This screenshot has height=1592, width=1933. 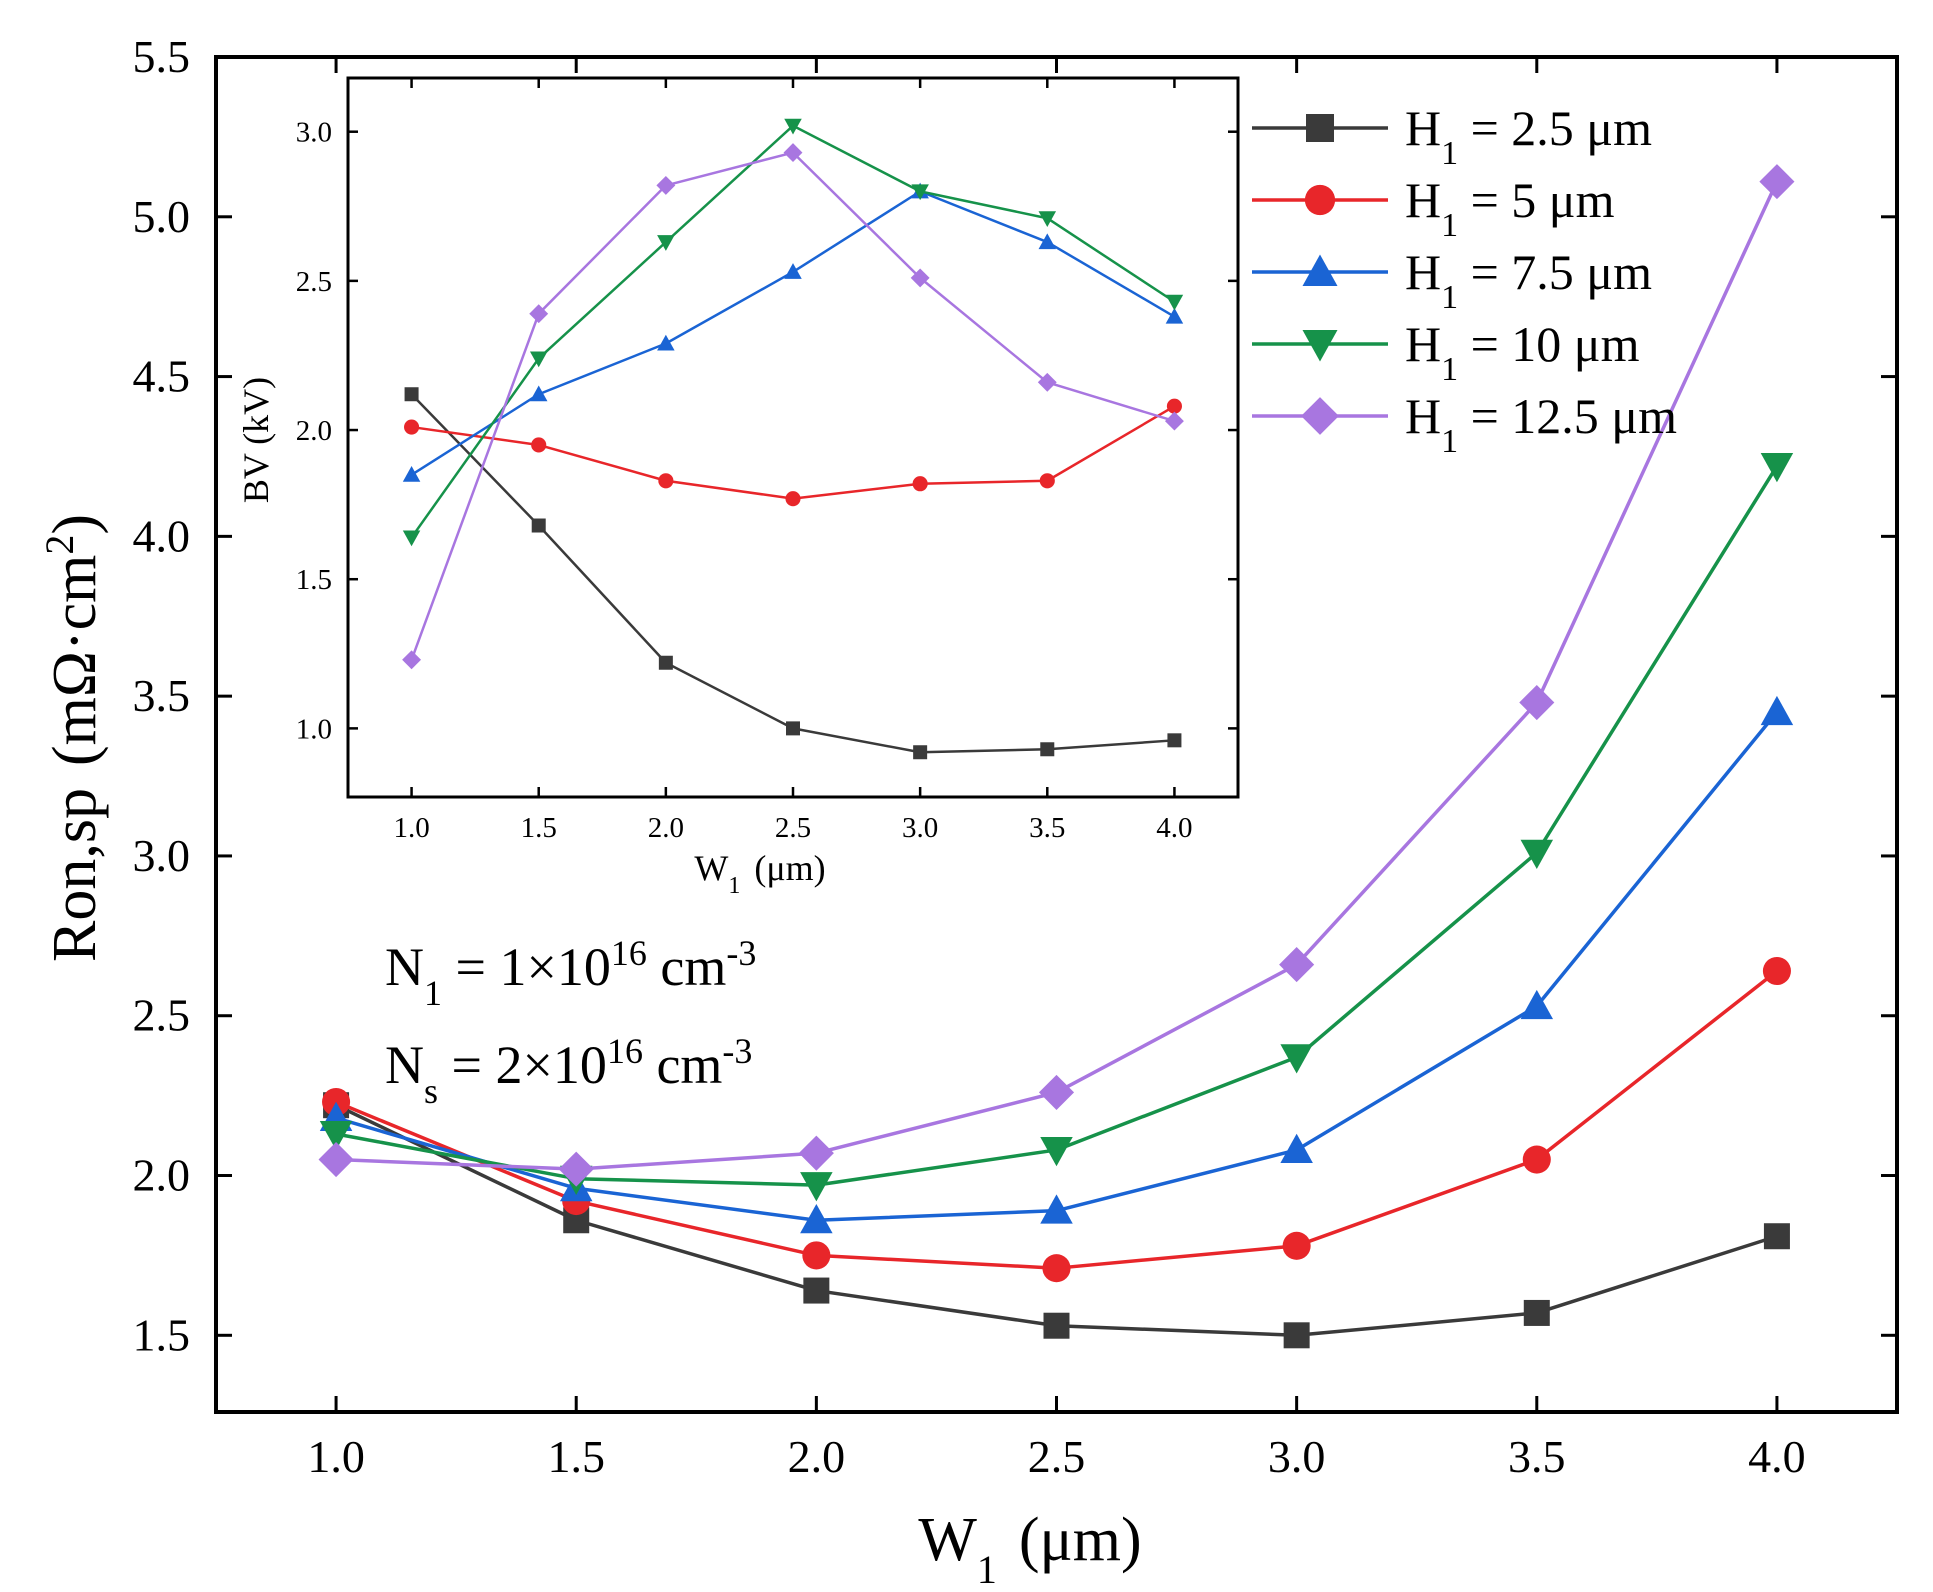 I want to click on x-tick-label: 3.5, so click(x=1047, y=828).